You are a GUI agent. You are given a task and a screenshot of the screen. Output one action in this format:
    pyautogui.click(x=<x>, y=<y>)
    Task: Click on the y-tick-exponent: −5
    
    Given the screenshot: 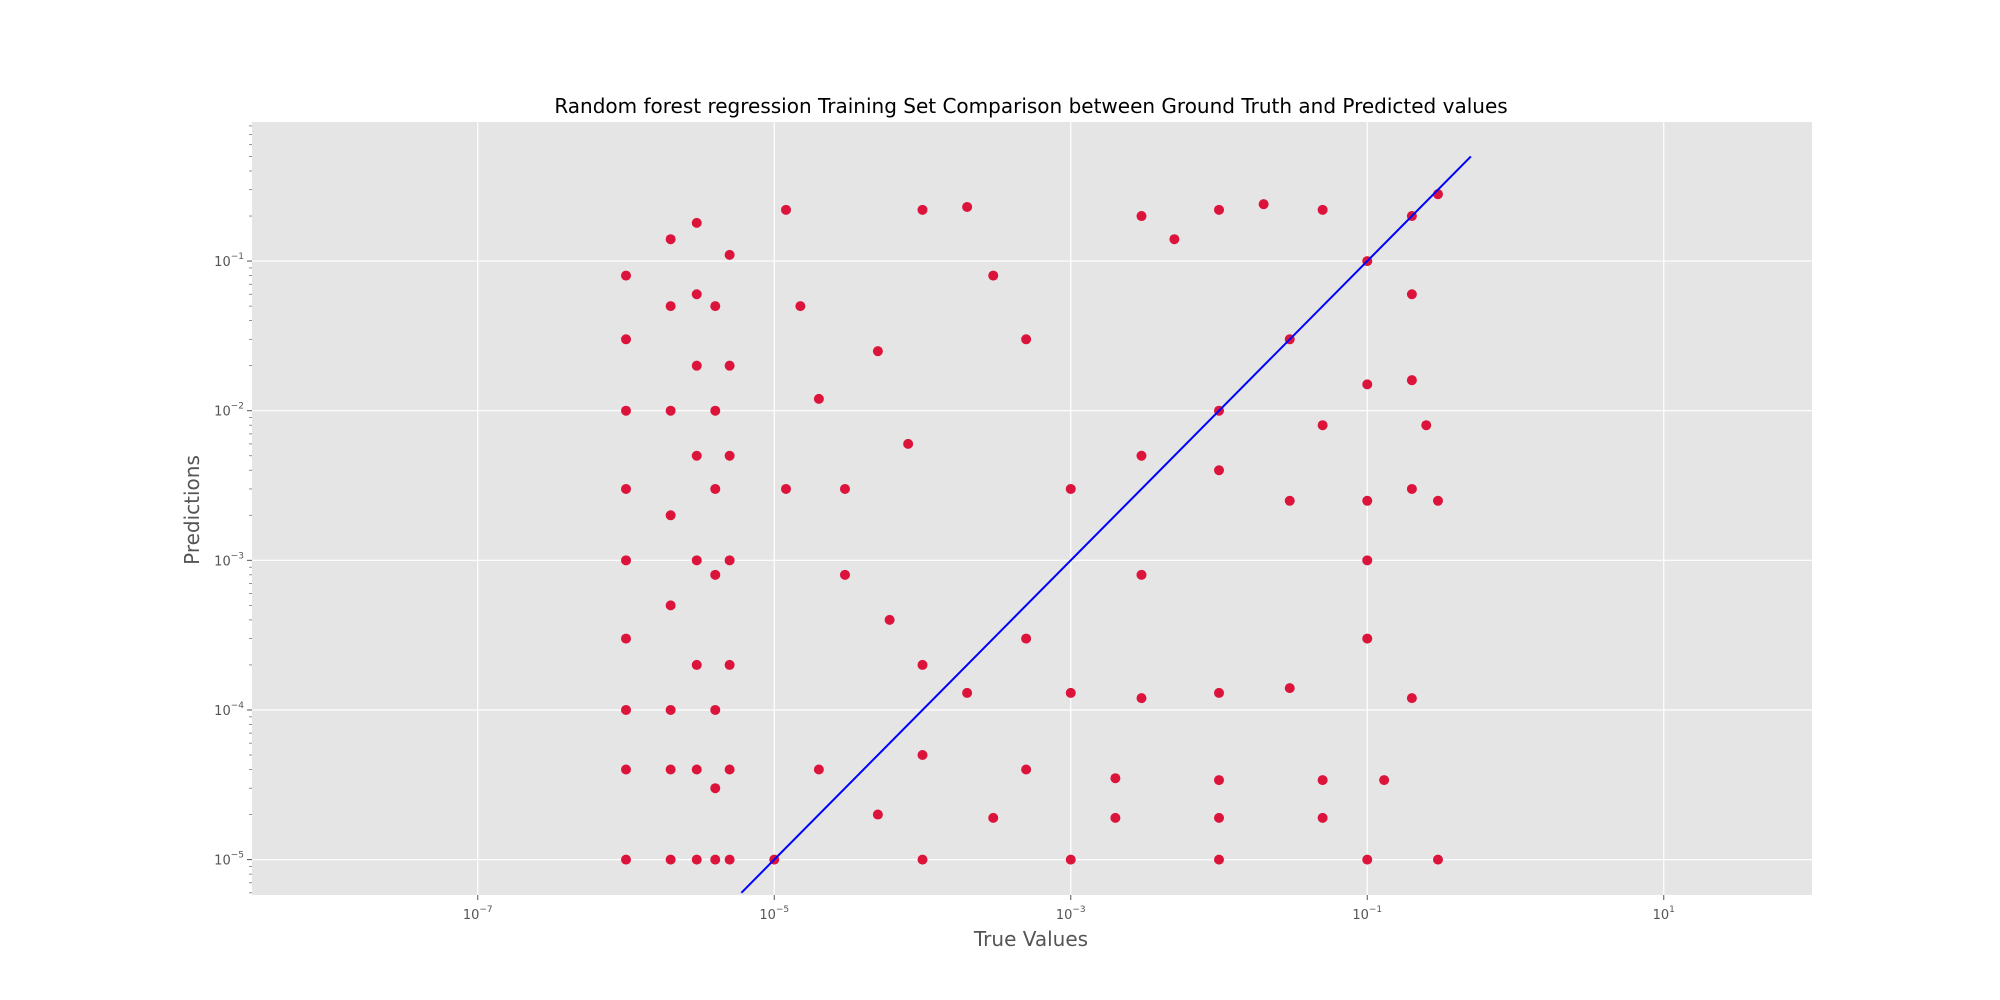 What is the action you would take?
    pyautogui.click(x=237, y=856)
    